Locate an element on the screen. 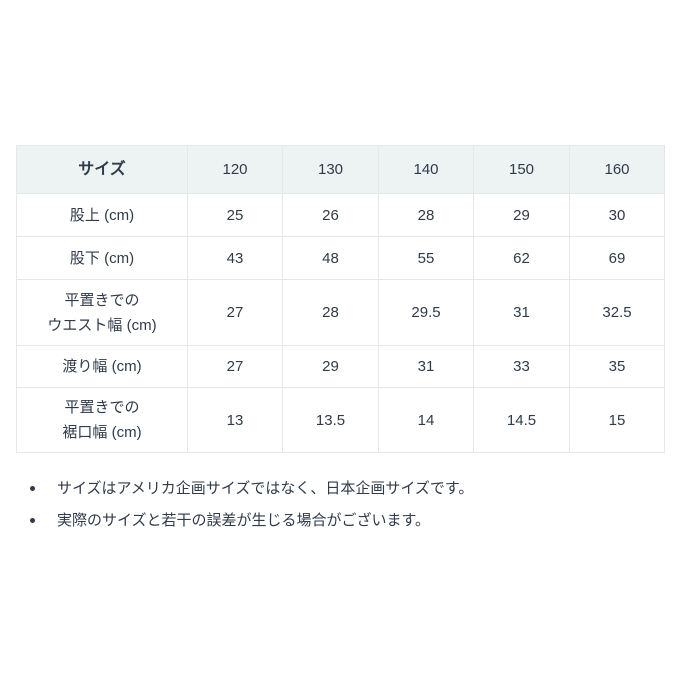 This screenshot has width=680, height=680. row-label-line: 裾口幅 (cm) is located at coordinates (102, 432).